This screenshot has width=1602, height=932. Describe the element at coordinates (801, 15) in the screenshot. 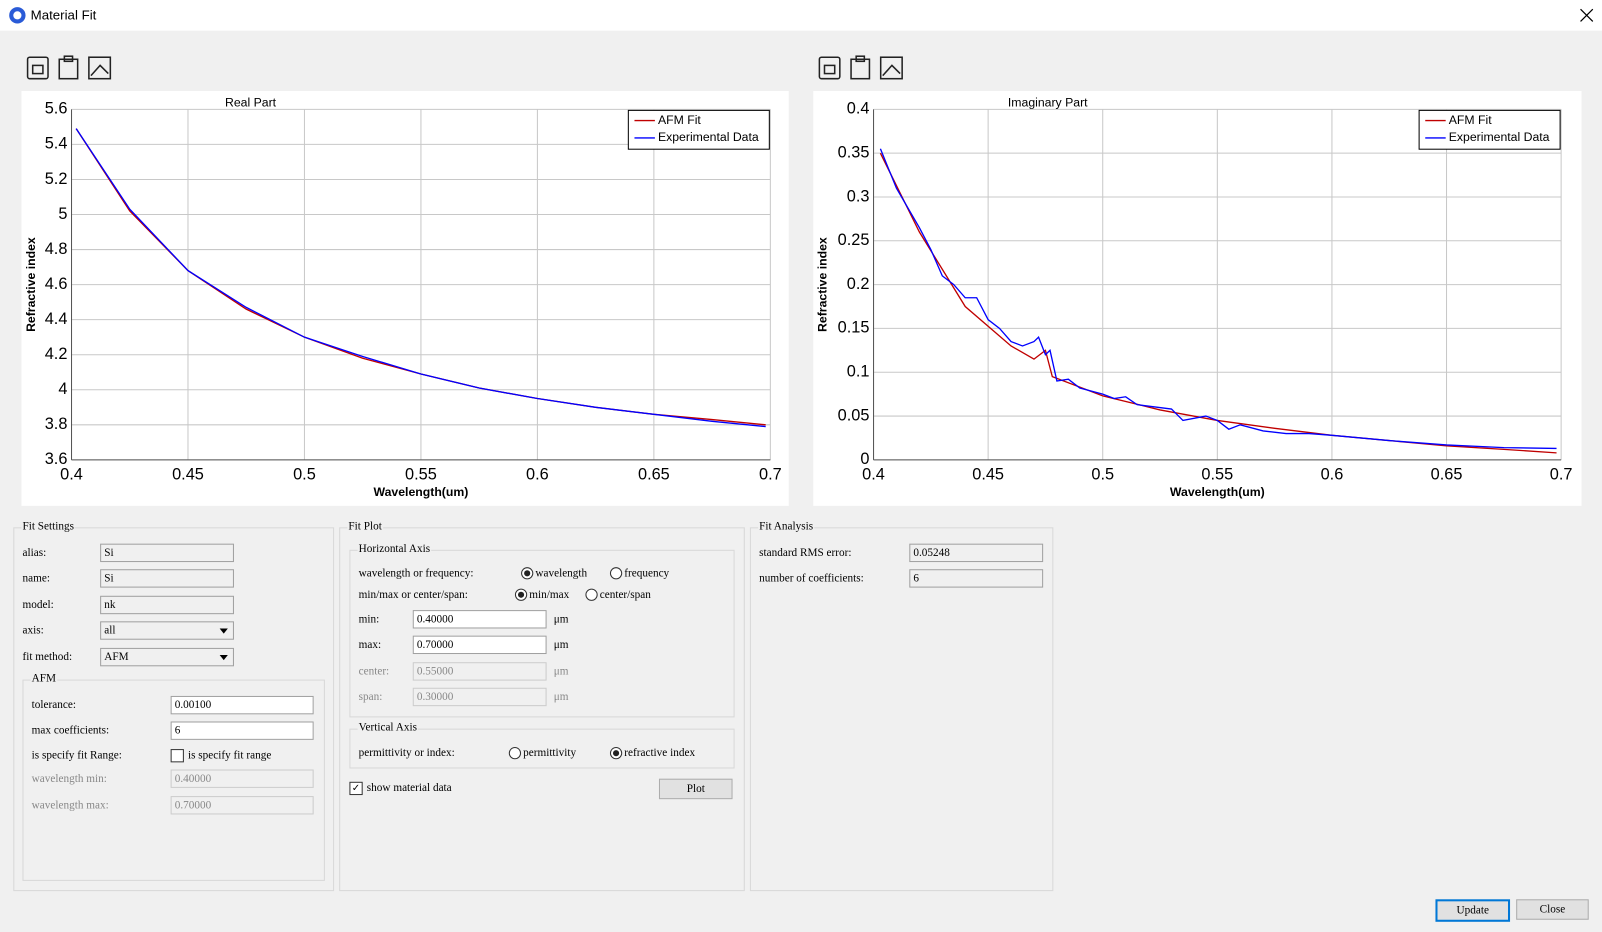

I see `title-bar: Material Fit` at that location.